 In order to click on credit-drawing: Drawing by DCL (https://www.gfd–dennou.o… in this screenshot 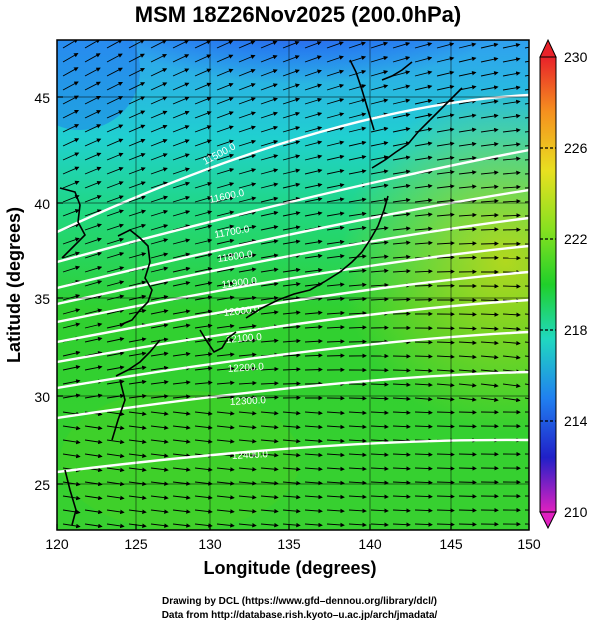, I will do `click(299, 601)`.